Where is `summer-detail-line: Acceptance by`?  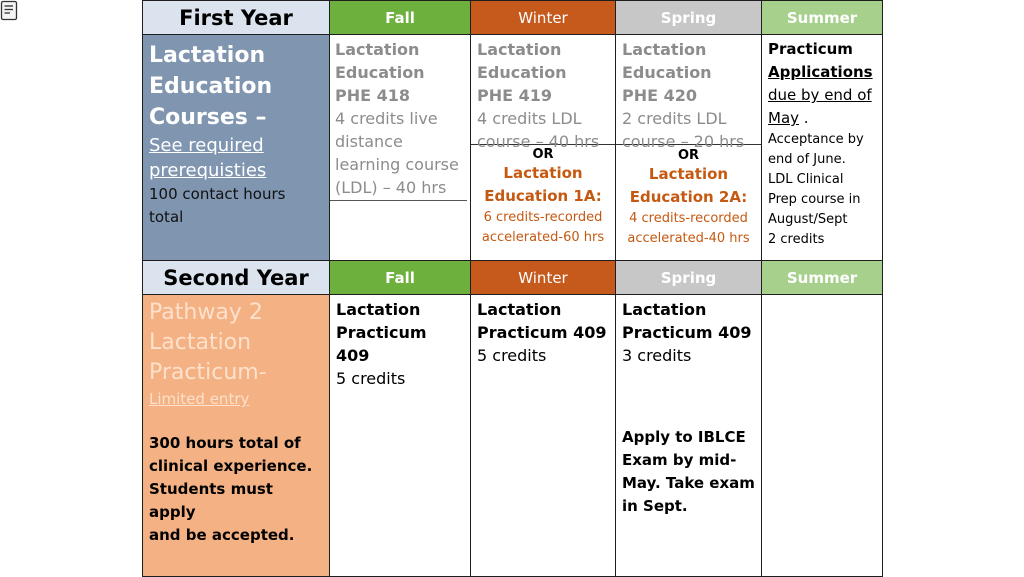 summer-detail-line: Acceptance by is located at coordinates (816, 139).